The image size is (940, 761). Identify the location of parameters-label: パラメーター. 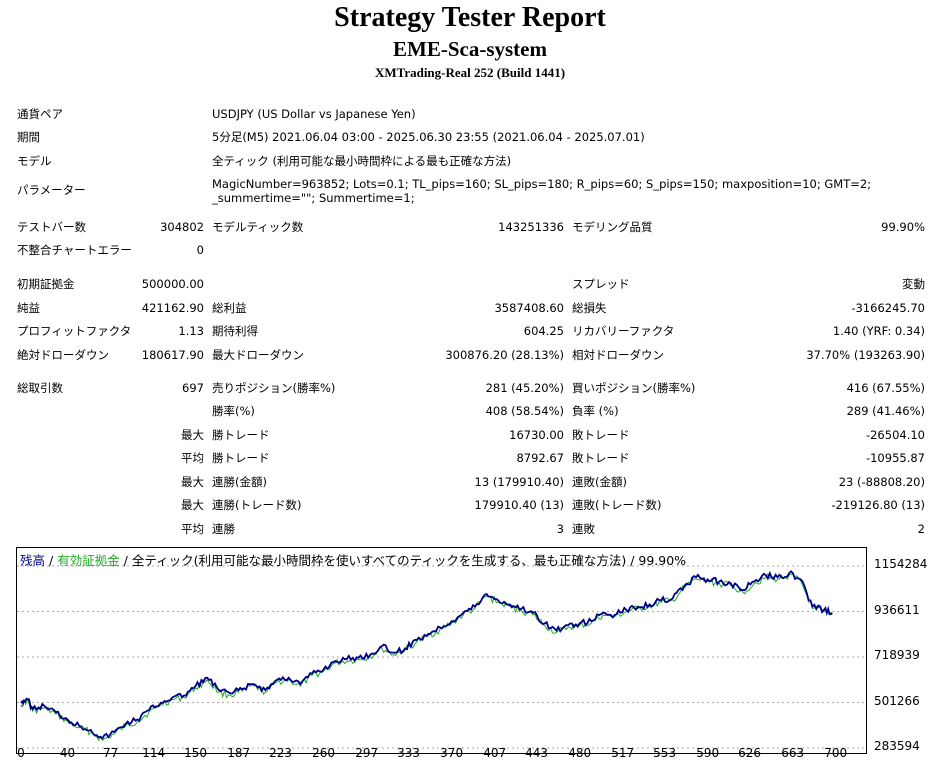
(51, 190).